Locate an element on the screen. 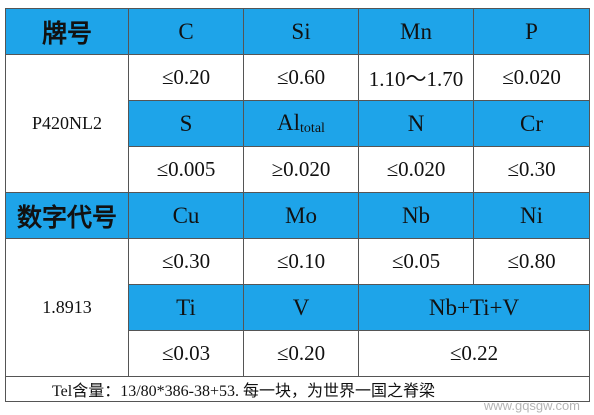  element-cell: S is located at coordinates (186, 123).